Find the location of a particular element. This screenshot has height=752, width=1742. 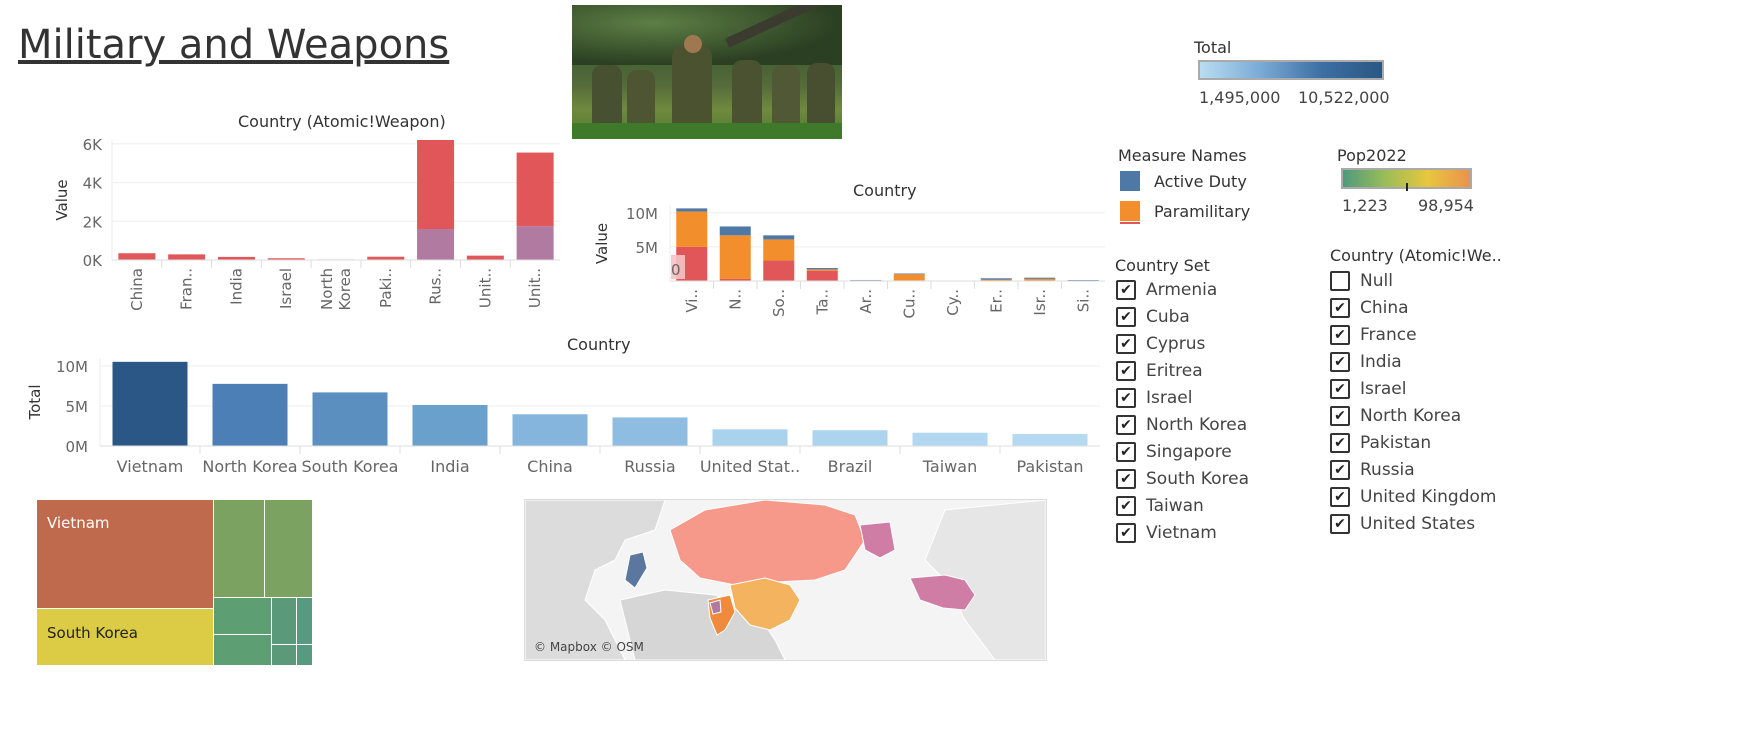

filter-option-label: Cyprus is located at coordinates (1176, 343).